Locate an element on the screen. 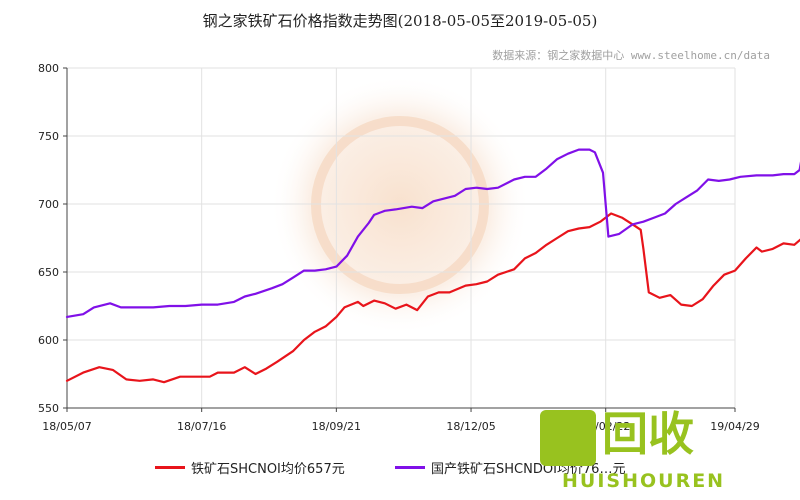  x-tick-label: 18/09/21 is located at coordinates (336, 426).